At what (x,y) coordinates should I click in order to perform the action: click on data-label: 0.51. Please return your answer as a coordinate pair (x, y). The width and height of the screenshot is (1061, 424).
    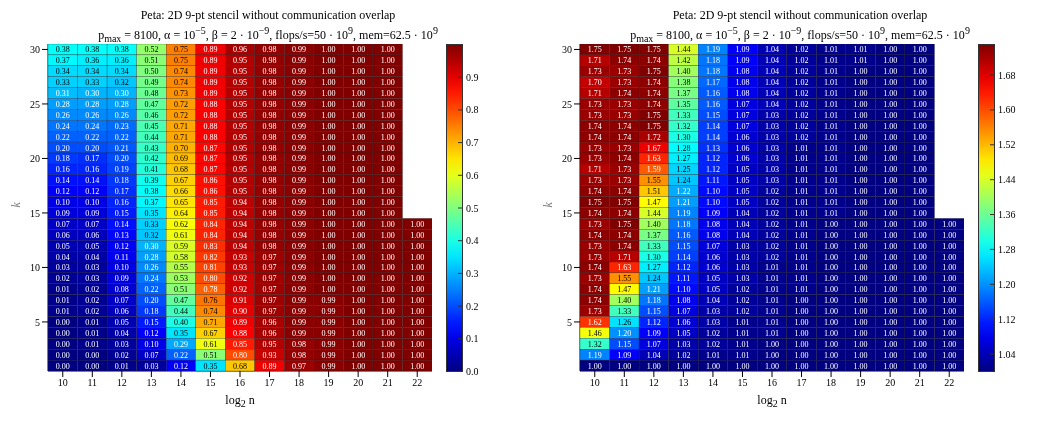
    Looking at the image, I should click on (180, 290).